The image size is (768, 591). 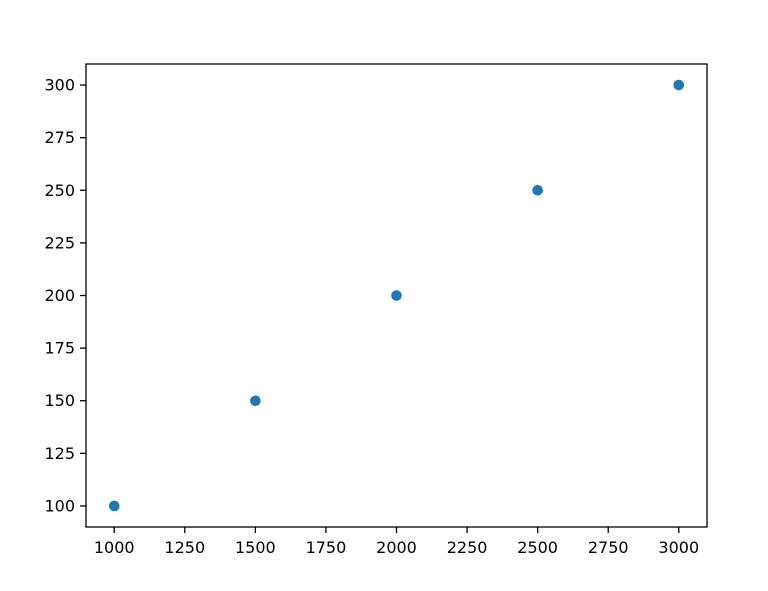 What do you see at coordinates (467, 547) in the screenshot?
I see `x-tick-label: 2250` at bounding box center [467, 547].